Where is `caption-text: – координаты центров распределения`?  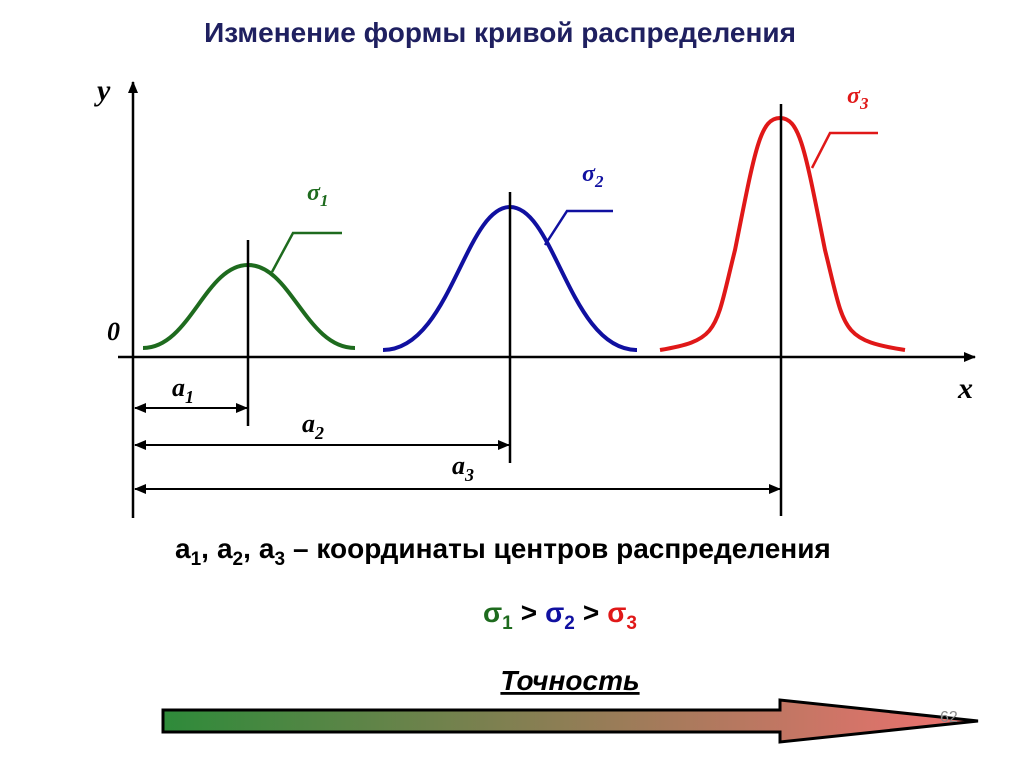
caption-text: – координаты центров распределения is located at coordinates (562, 548).